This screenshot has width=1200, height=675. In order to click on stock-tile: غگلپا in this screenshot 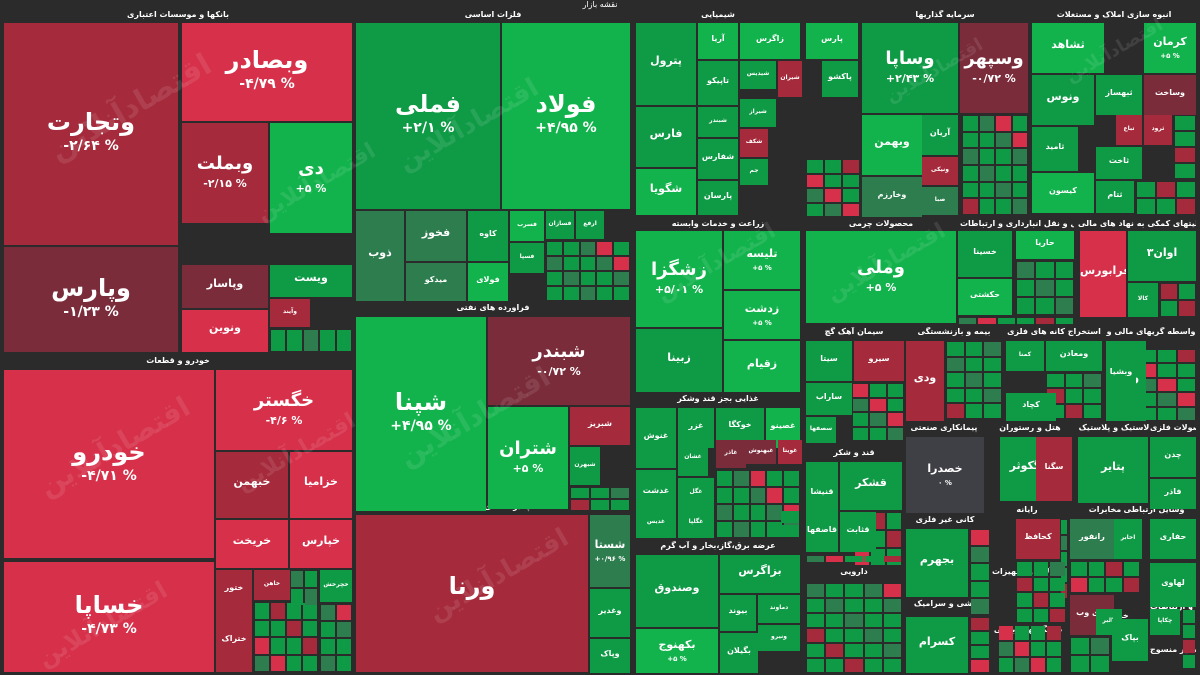, I will do `click(696, 523)`.